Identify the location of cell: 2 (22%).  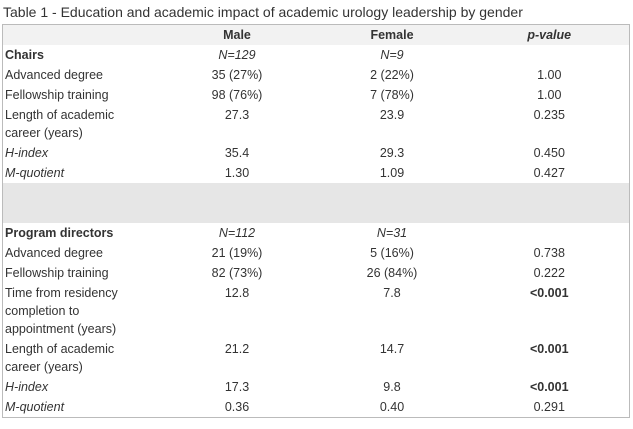
(392, 75).